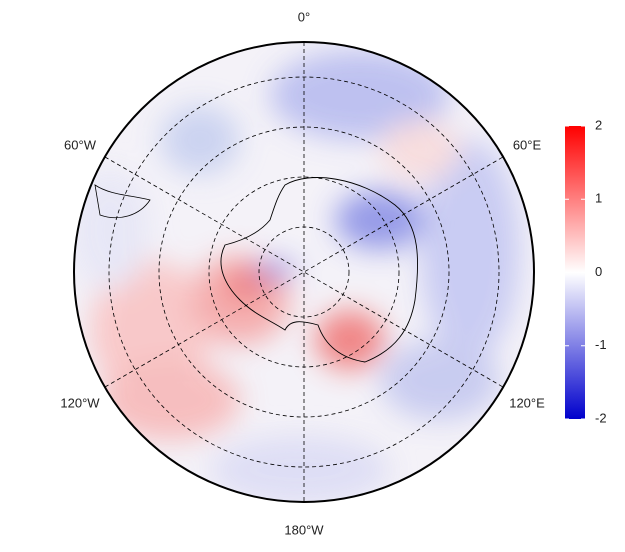 The height and width of the screenshot is (552, 625). I want to click on colorbar, so click(575, 272).